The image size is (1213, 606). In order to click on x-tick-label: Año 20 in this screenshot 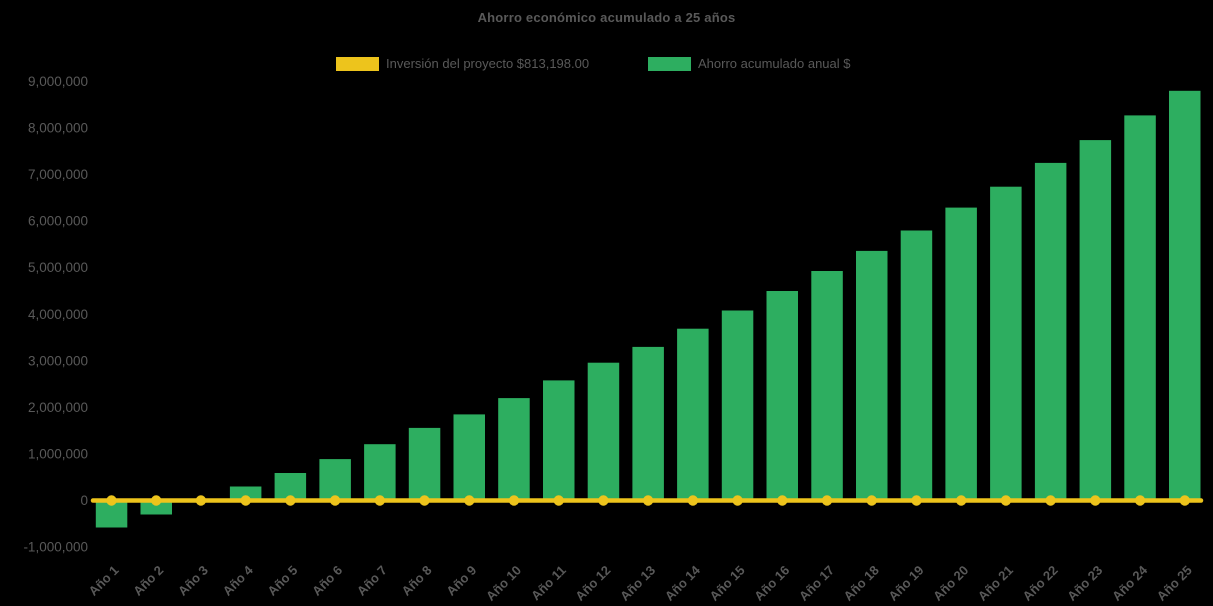, I will do `click(950, 583)`.